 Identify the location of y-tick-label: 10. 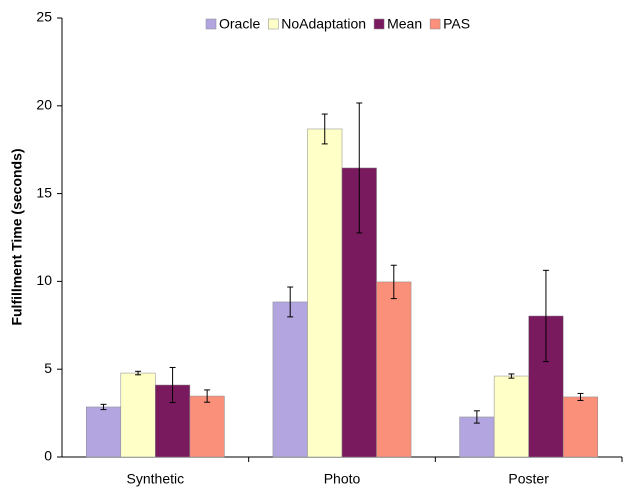
(44, 280).